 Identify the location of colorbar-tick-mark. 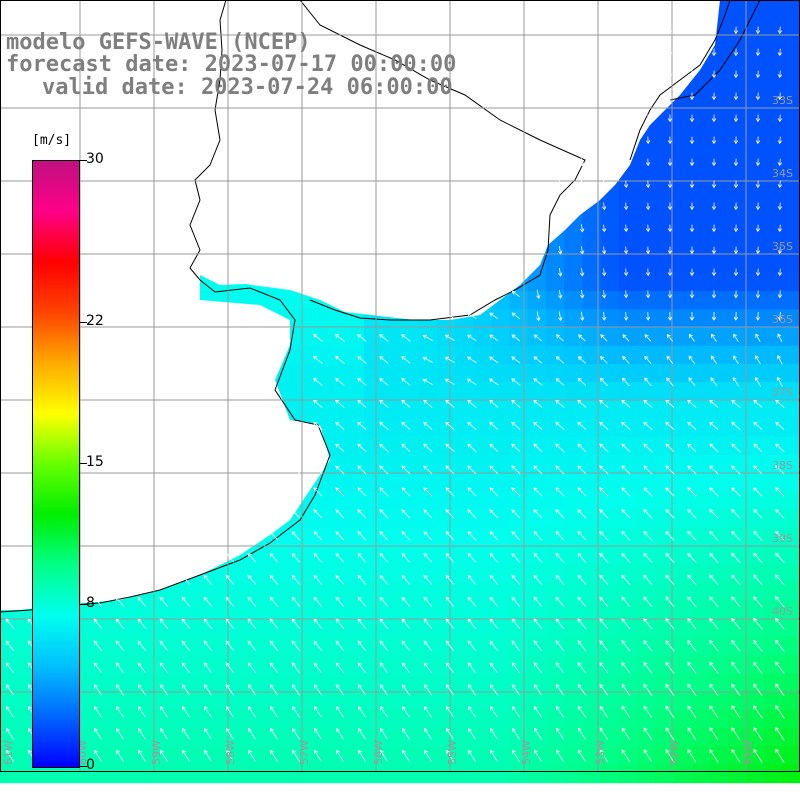
(83, 766).